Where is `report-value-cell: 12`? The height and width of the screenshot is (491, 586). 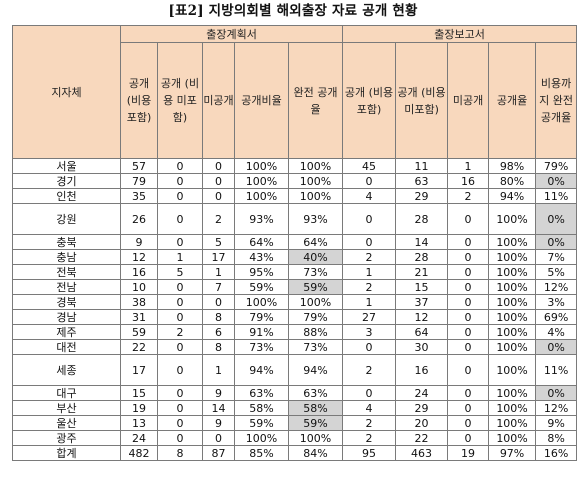
report-value-cell: 12 is located at coordinates (422, 317).